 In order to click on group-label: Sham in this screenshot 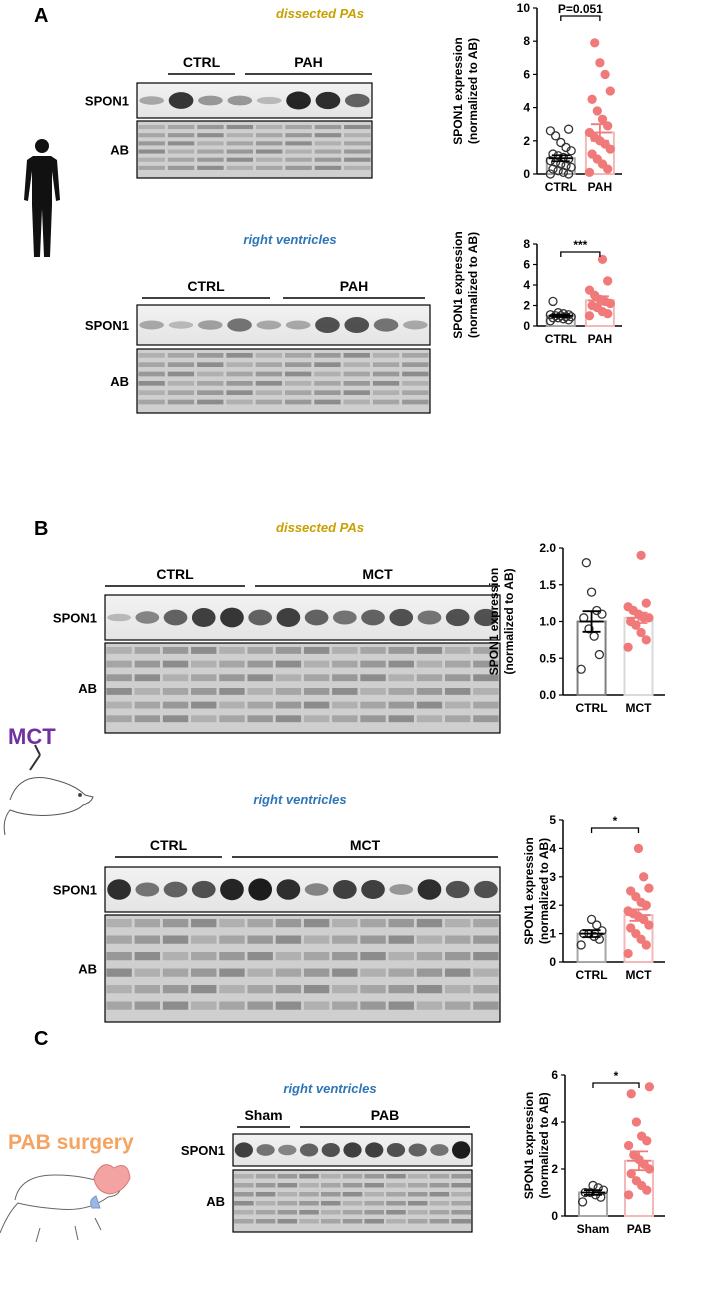, I will do `click(263, 1115)`.